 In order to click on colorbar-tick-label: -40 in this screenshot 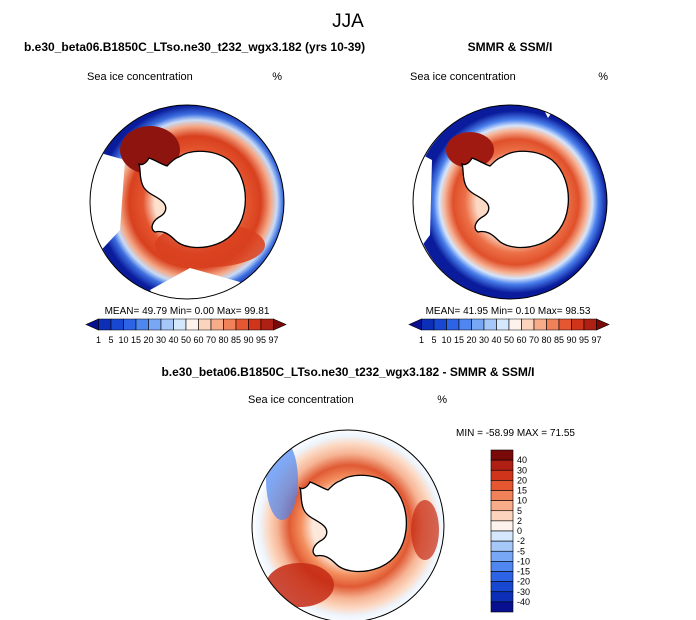, I will do `click(523, 602)`.